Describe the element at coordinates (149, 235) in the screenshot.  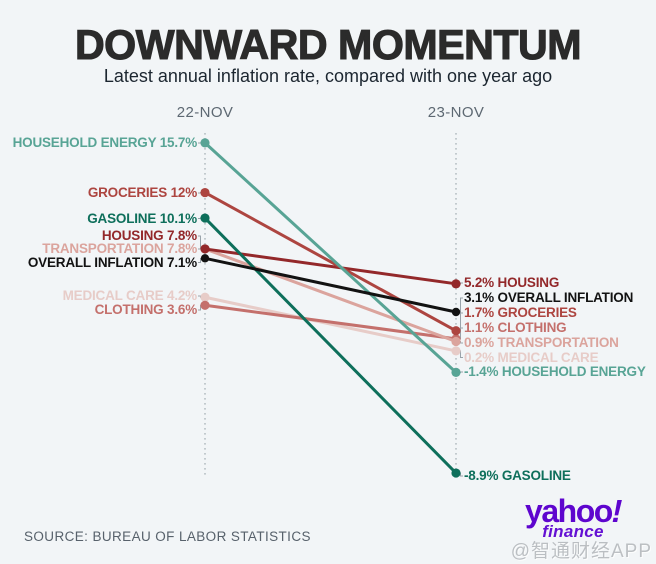
I see `series-label-left-housing: HOUSING 7.8%` at that location.